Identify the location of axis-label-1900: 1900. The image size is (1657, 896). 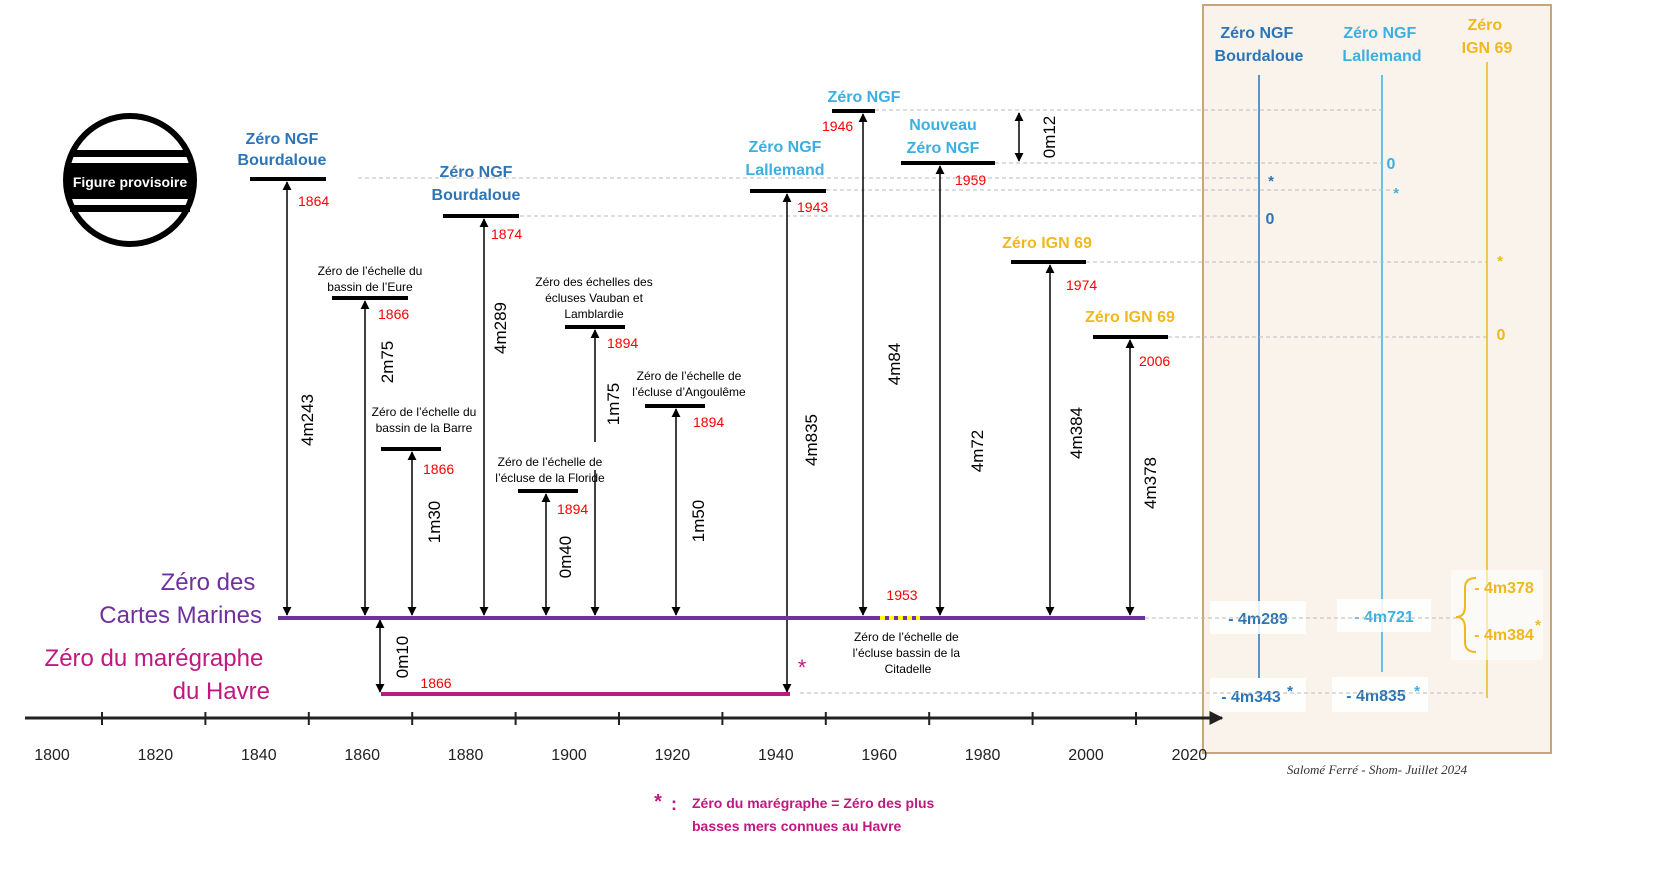
(569, 755).